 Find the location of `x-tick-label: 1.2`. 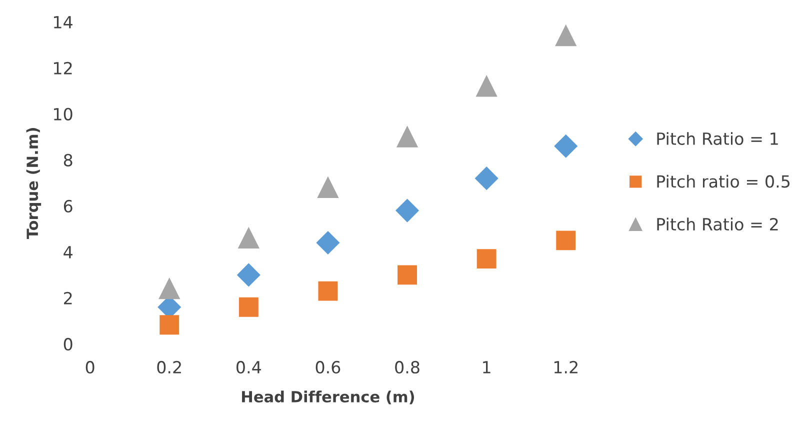

x-tick-label: 1.2 is located at coordinates (566, 367).